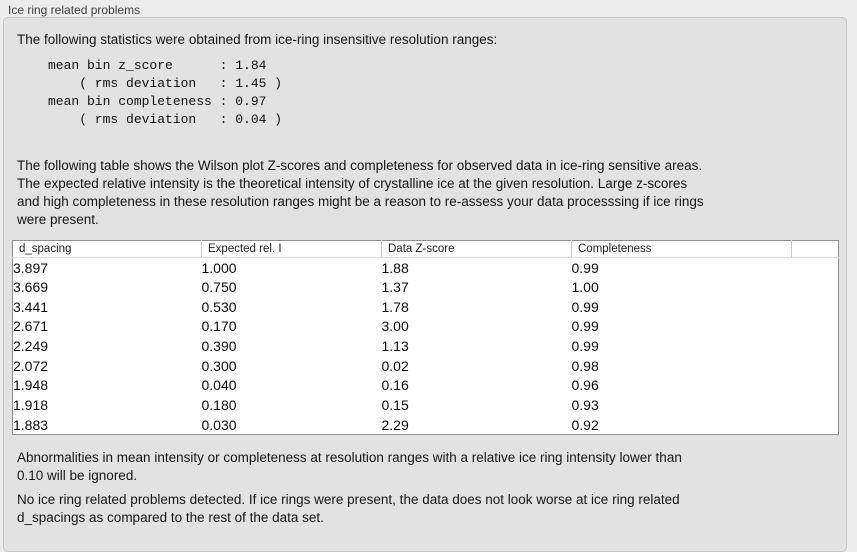 The width and height of the screenshot is (857, 552). I want to click on cell-d-spacing: 2.671, so click(31, 326).